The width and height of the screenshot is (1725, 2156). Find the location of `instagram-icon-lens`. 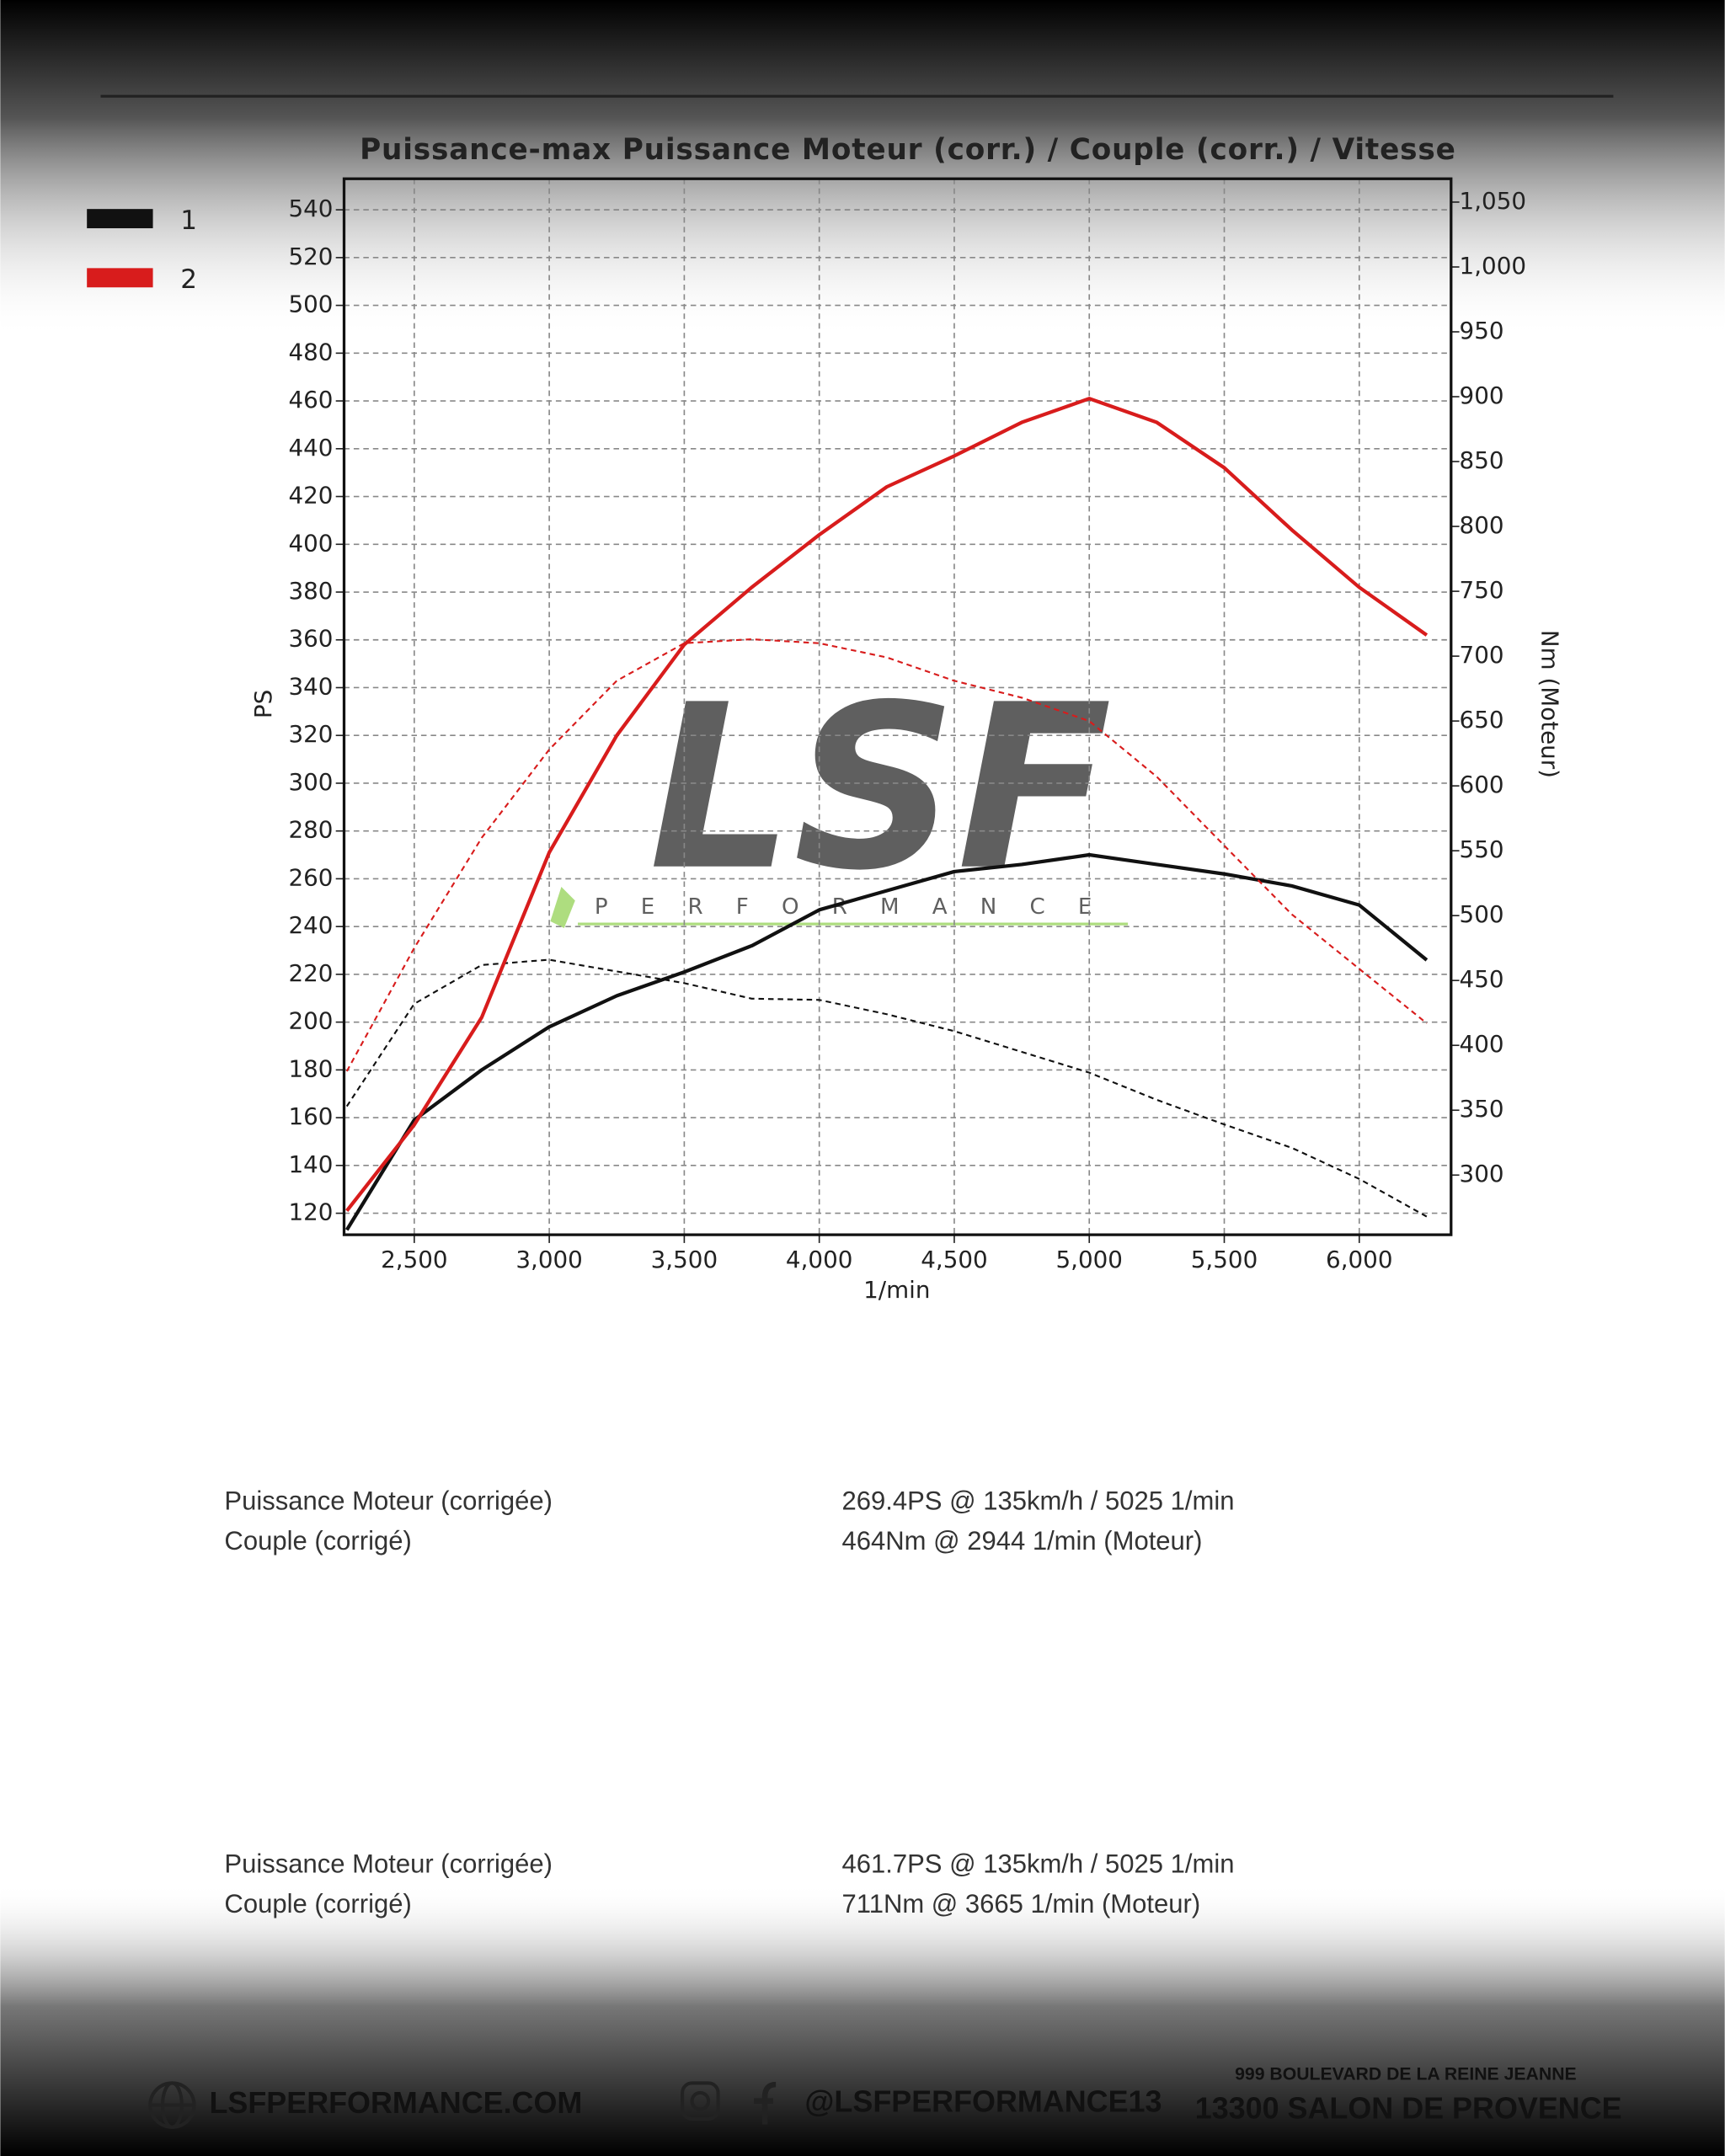

instagram-icon-lens is located at coordinates (700, 2100).